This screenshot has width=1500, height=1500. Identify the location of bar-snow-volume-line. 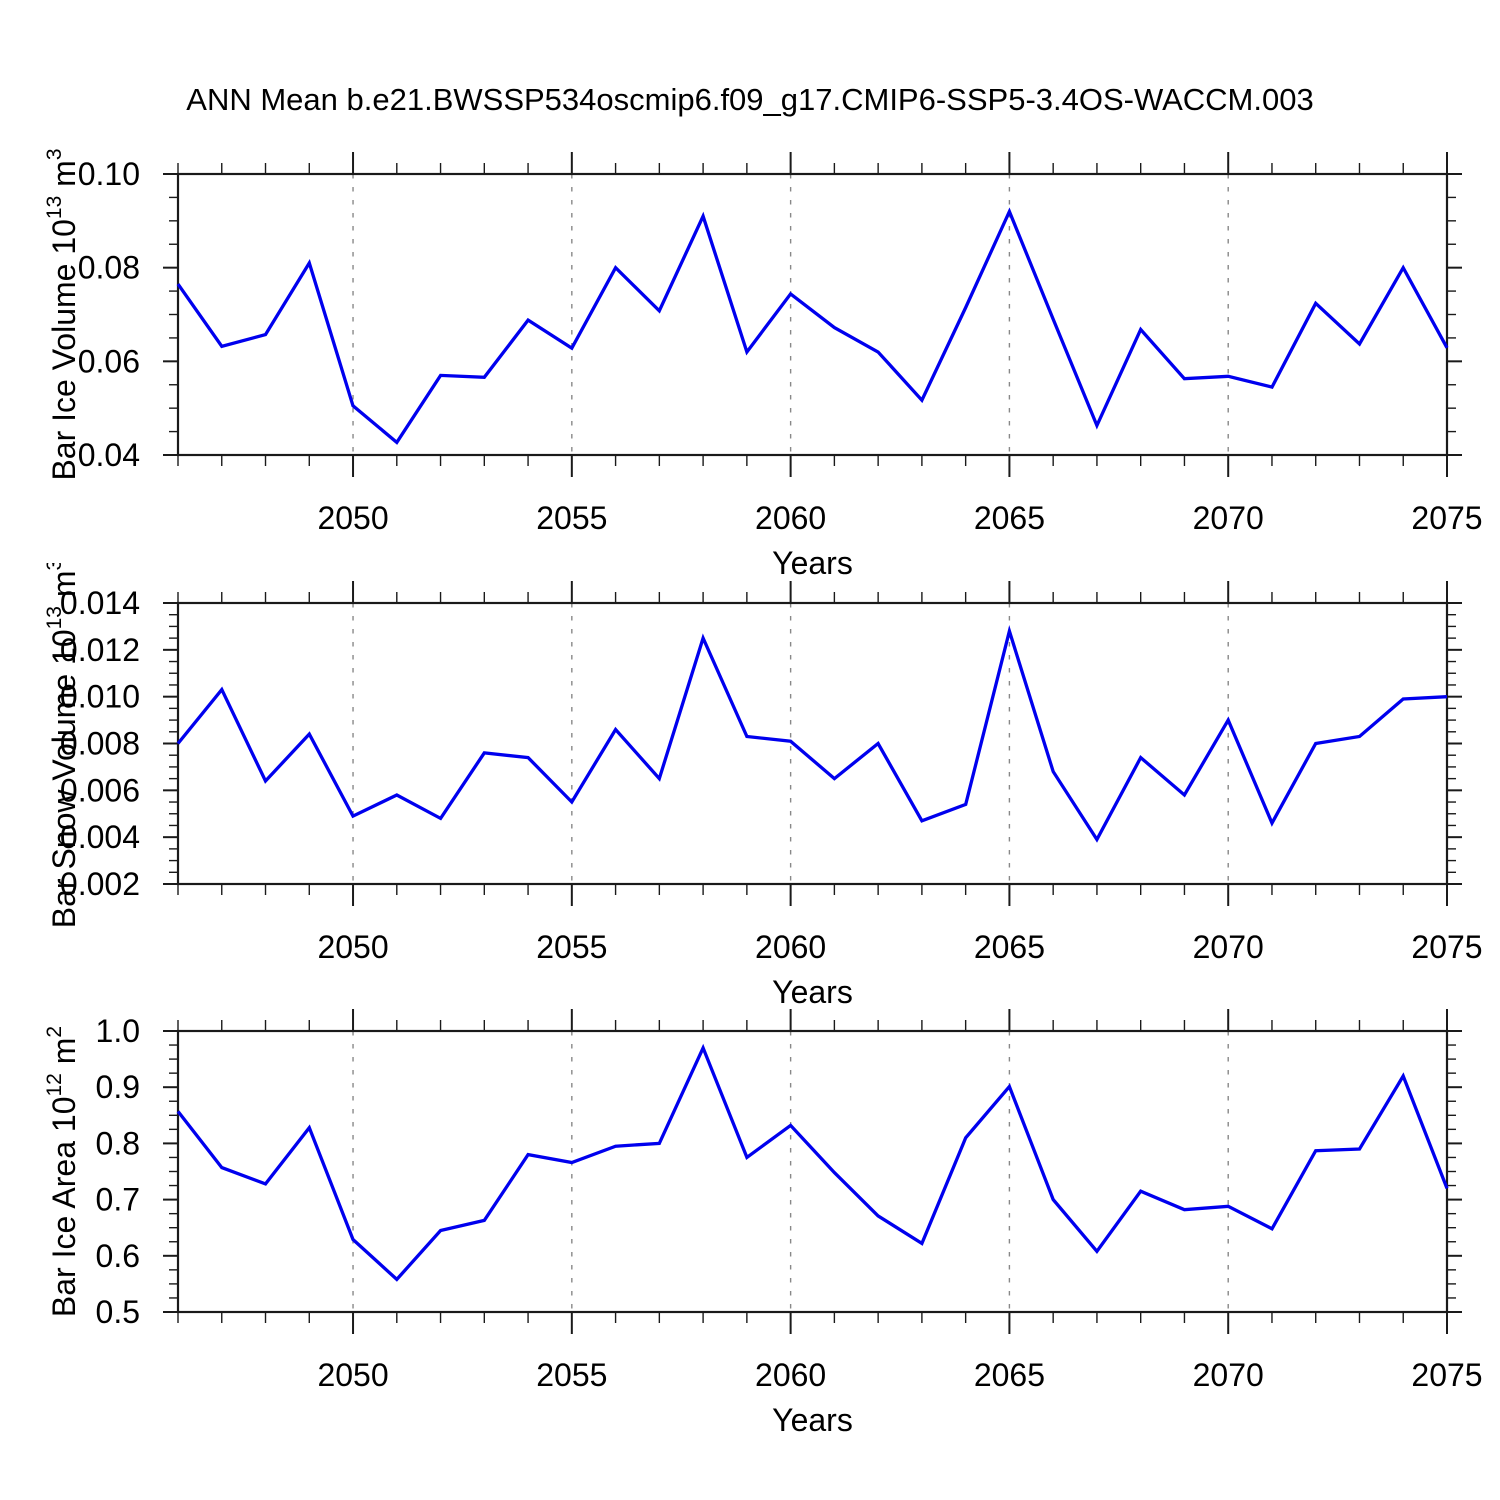
(812, 734).